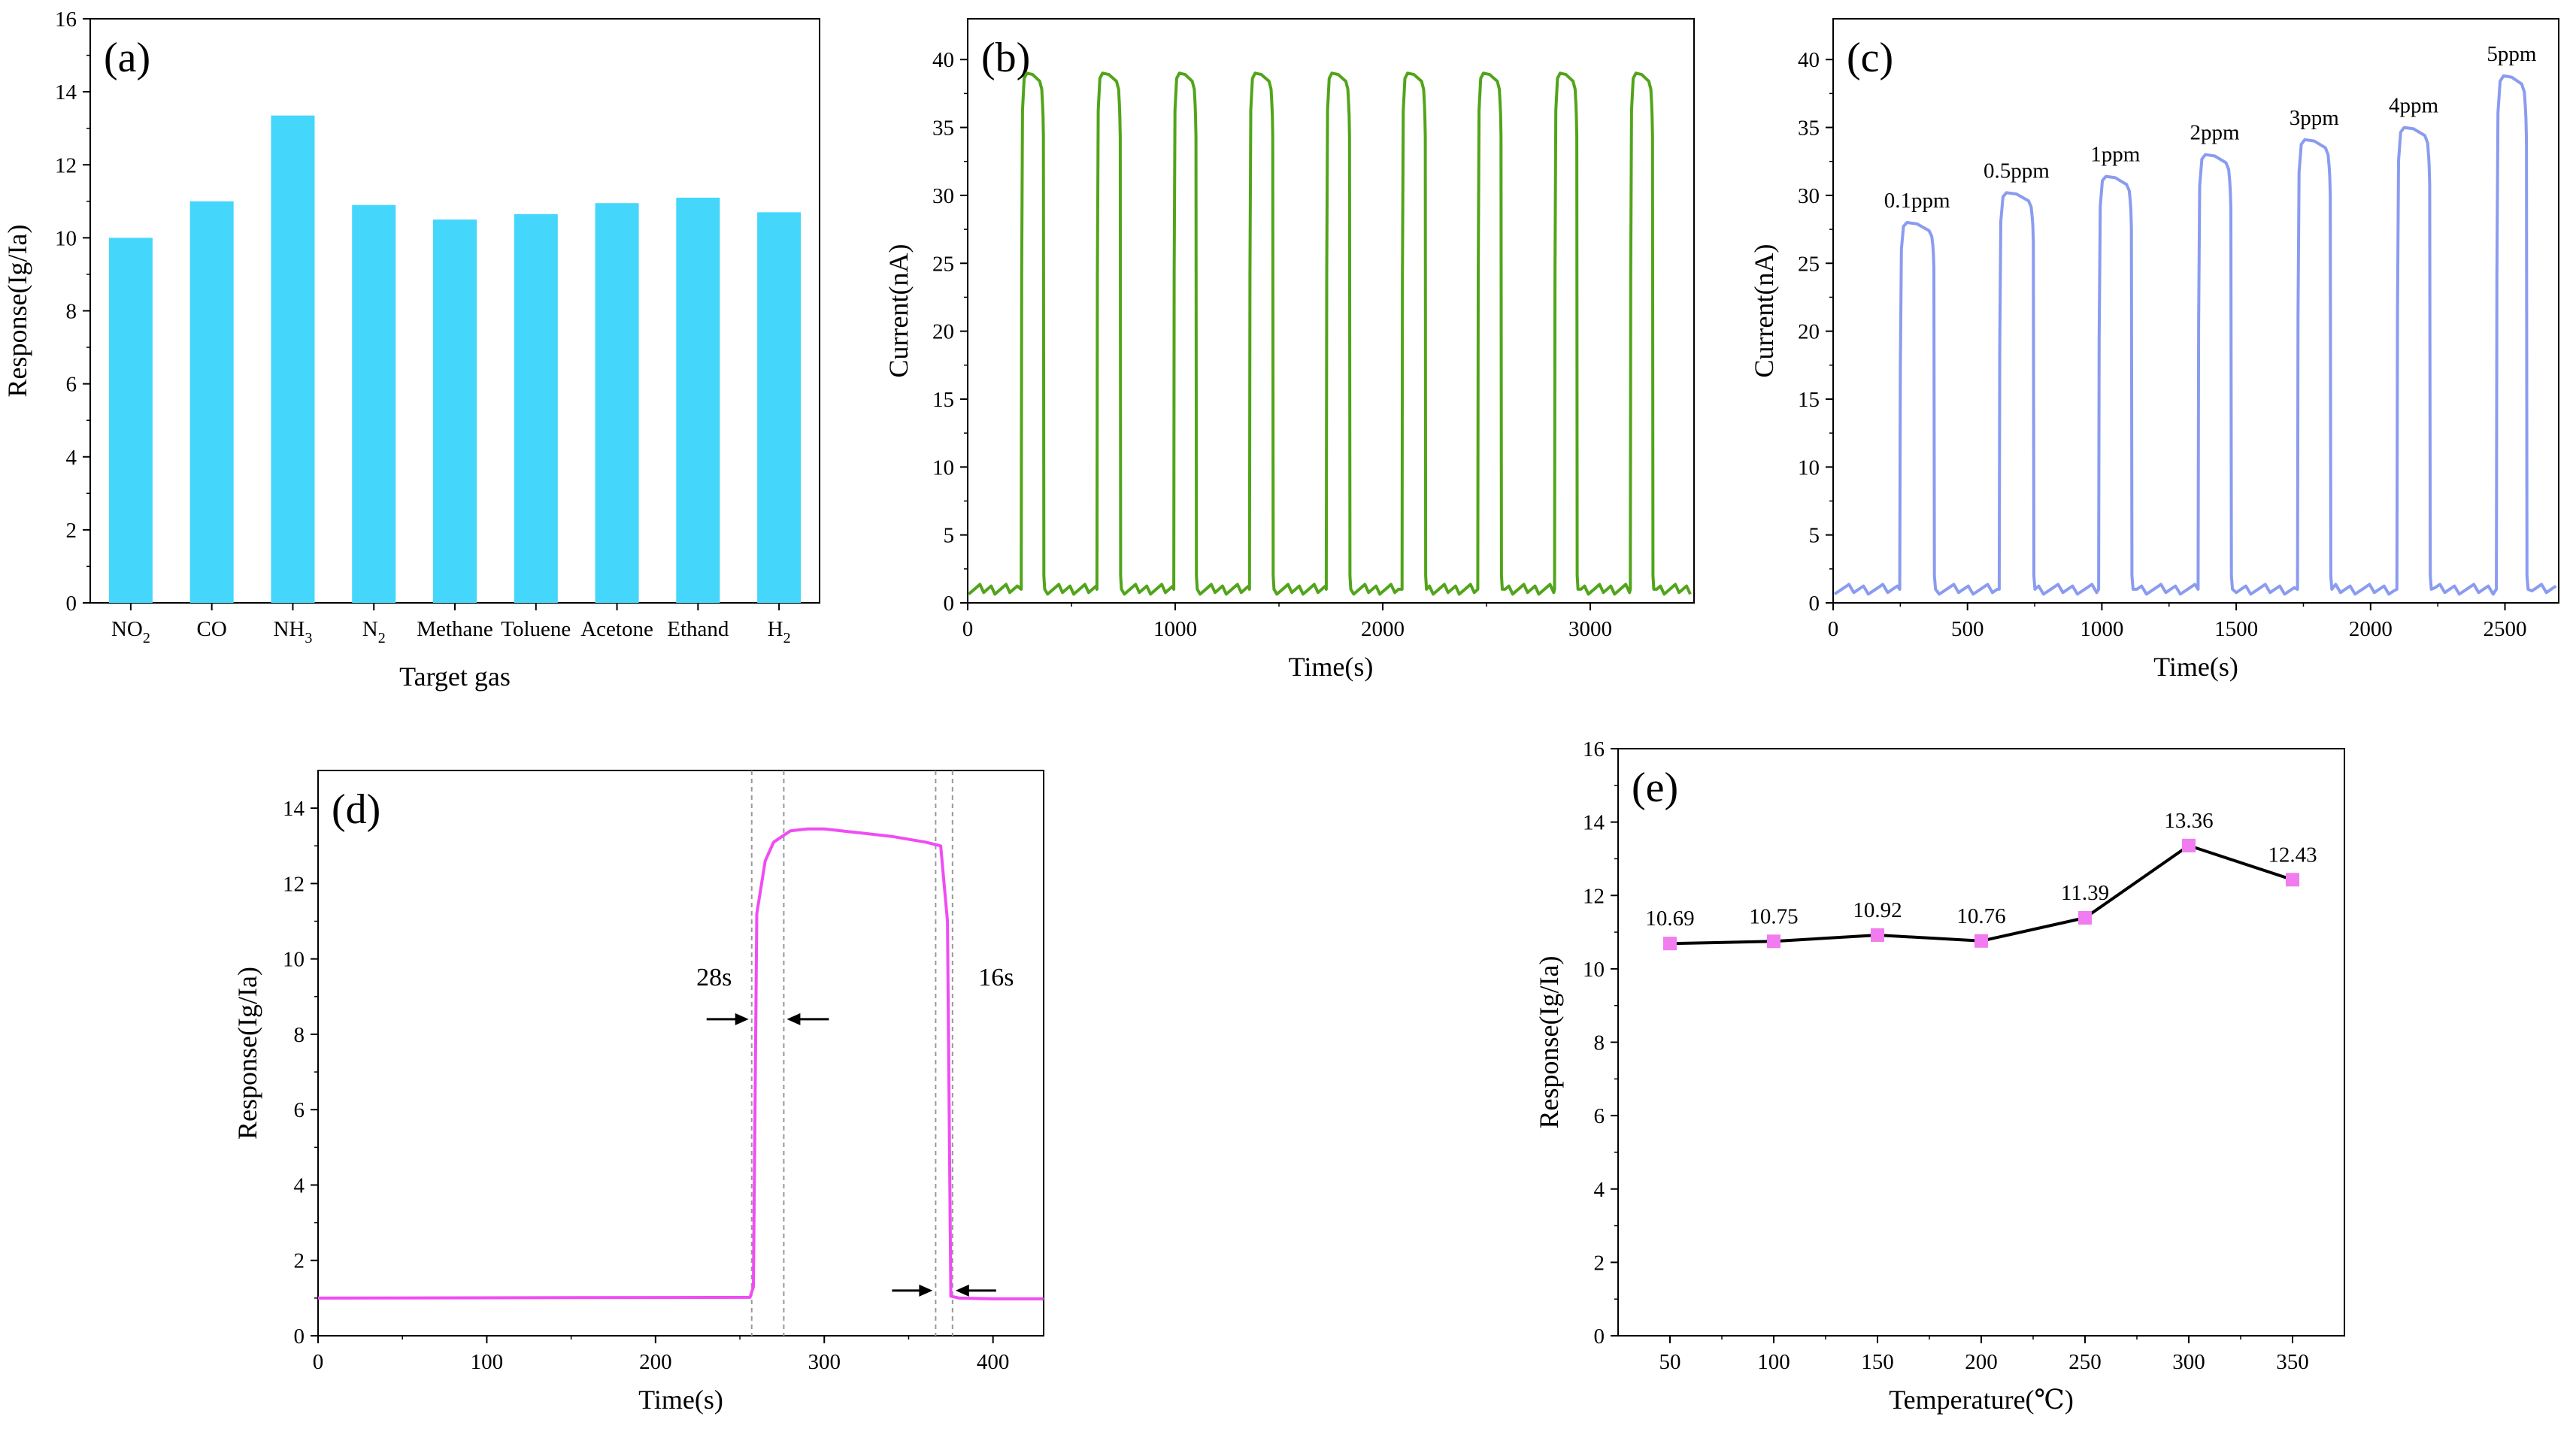 This screenshot has width=2576, height=1441. Describe the element at coordinates (1981, 894) in the screenshot. I see `response-vs-temperature-line` at that location.